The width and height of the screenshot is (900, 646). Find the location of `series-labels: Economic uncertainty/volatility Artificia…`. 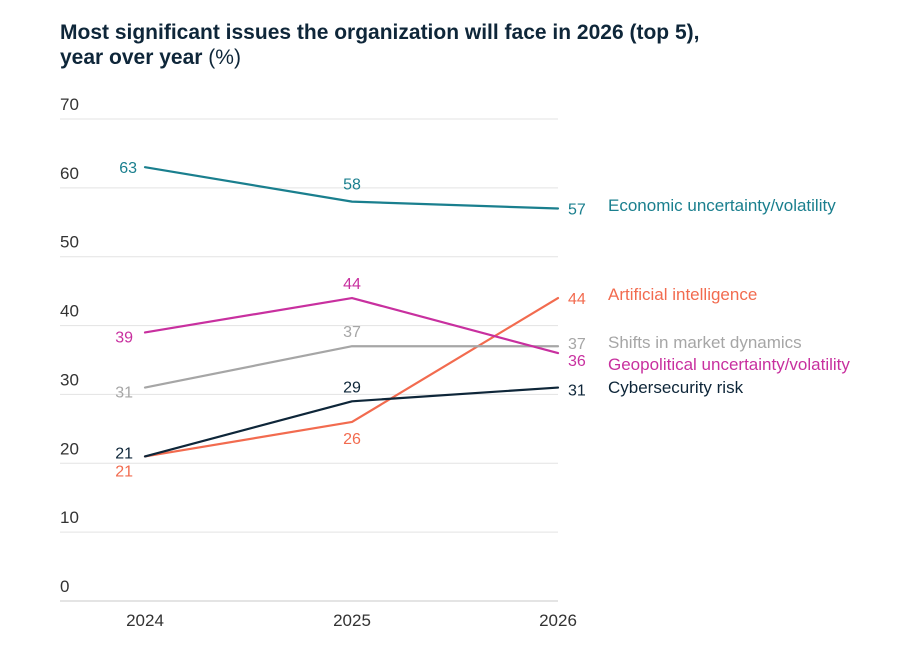

series-labels: Economic uncertainty/volatility Artificia… is located at coordinates (729, 296).